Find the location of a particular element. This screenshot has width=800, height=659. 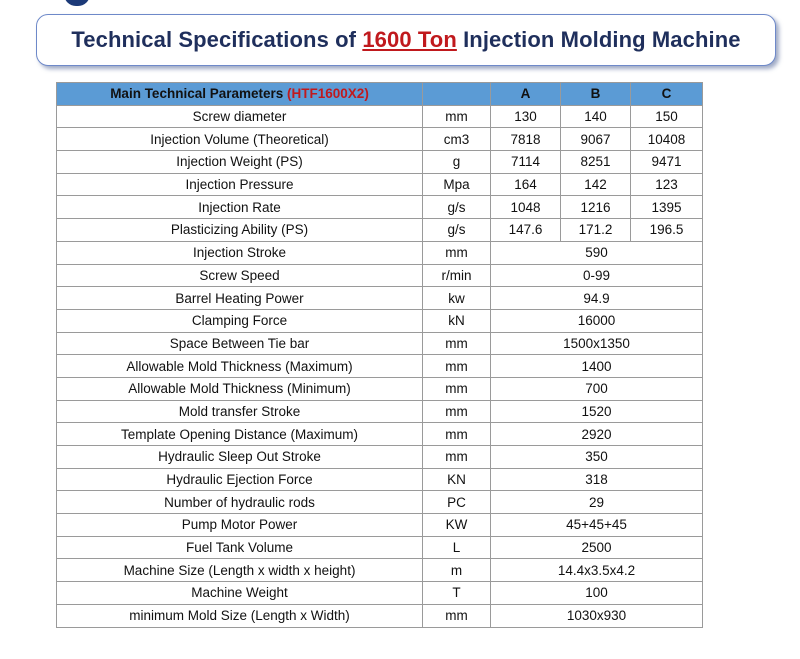

value-c-cell: 1395 is located at coordinates (666, 207).